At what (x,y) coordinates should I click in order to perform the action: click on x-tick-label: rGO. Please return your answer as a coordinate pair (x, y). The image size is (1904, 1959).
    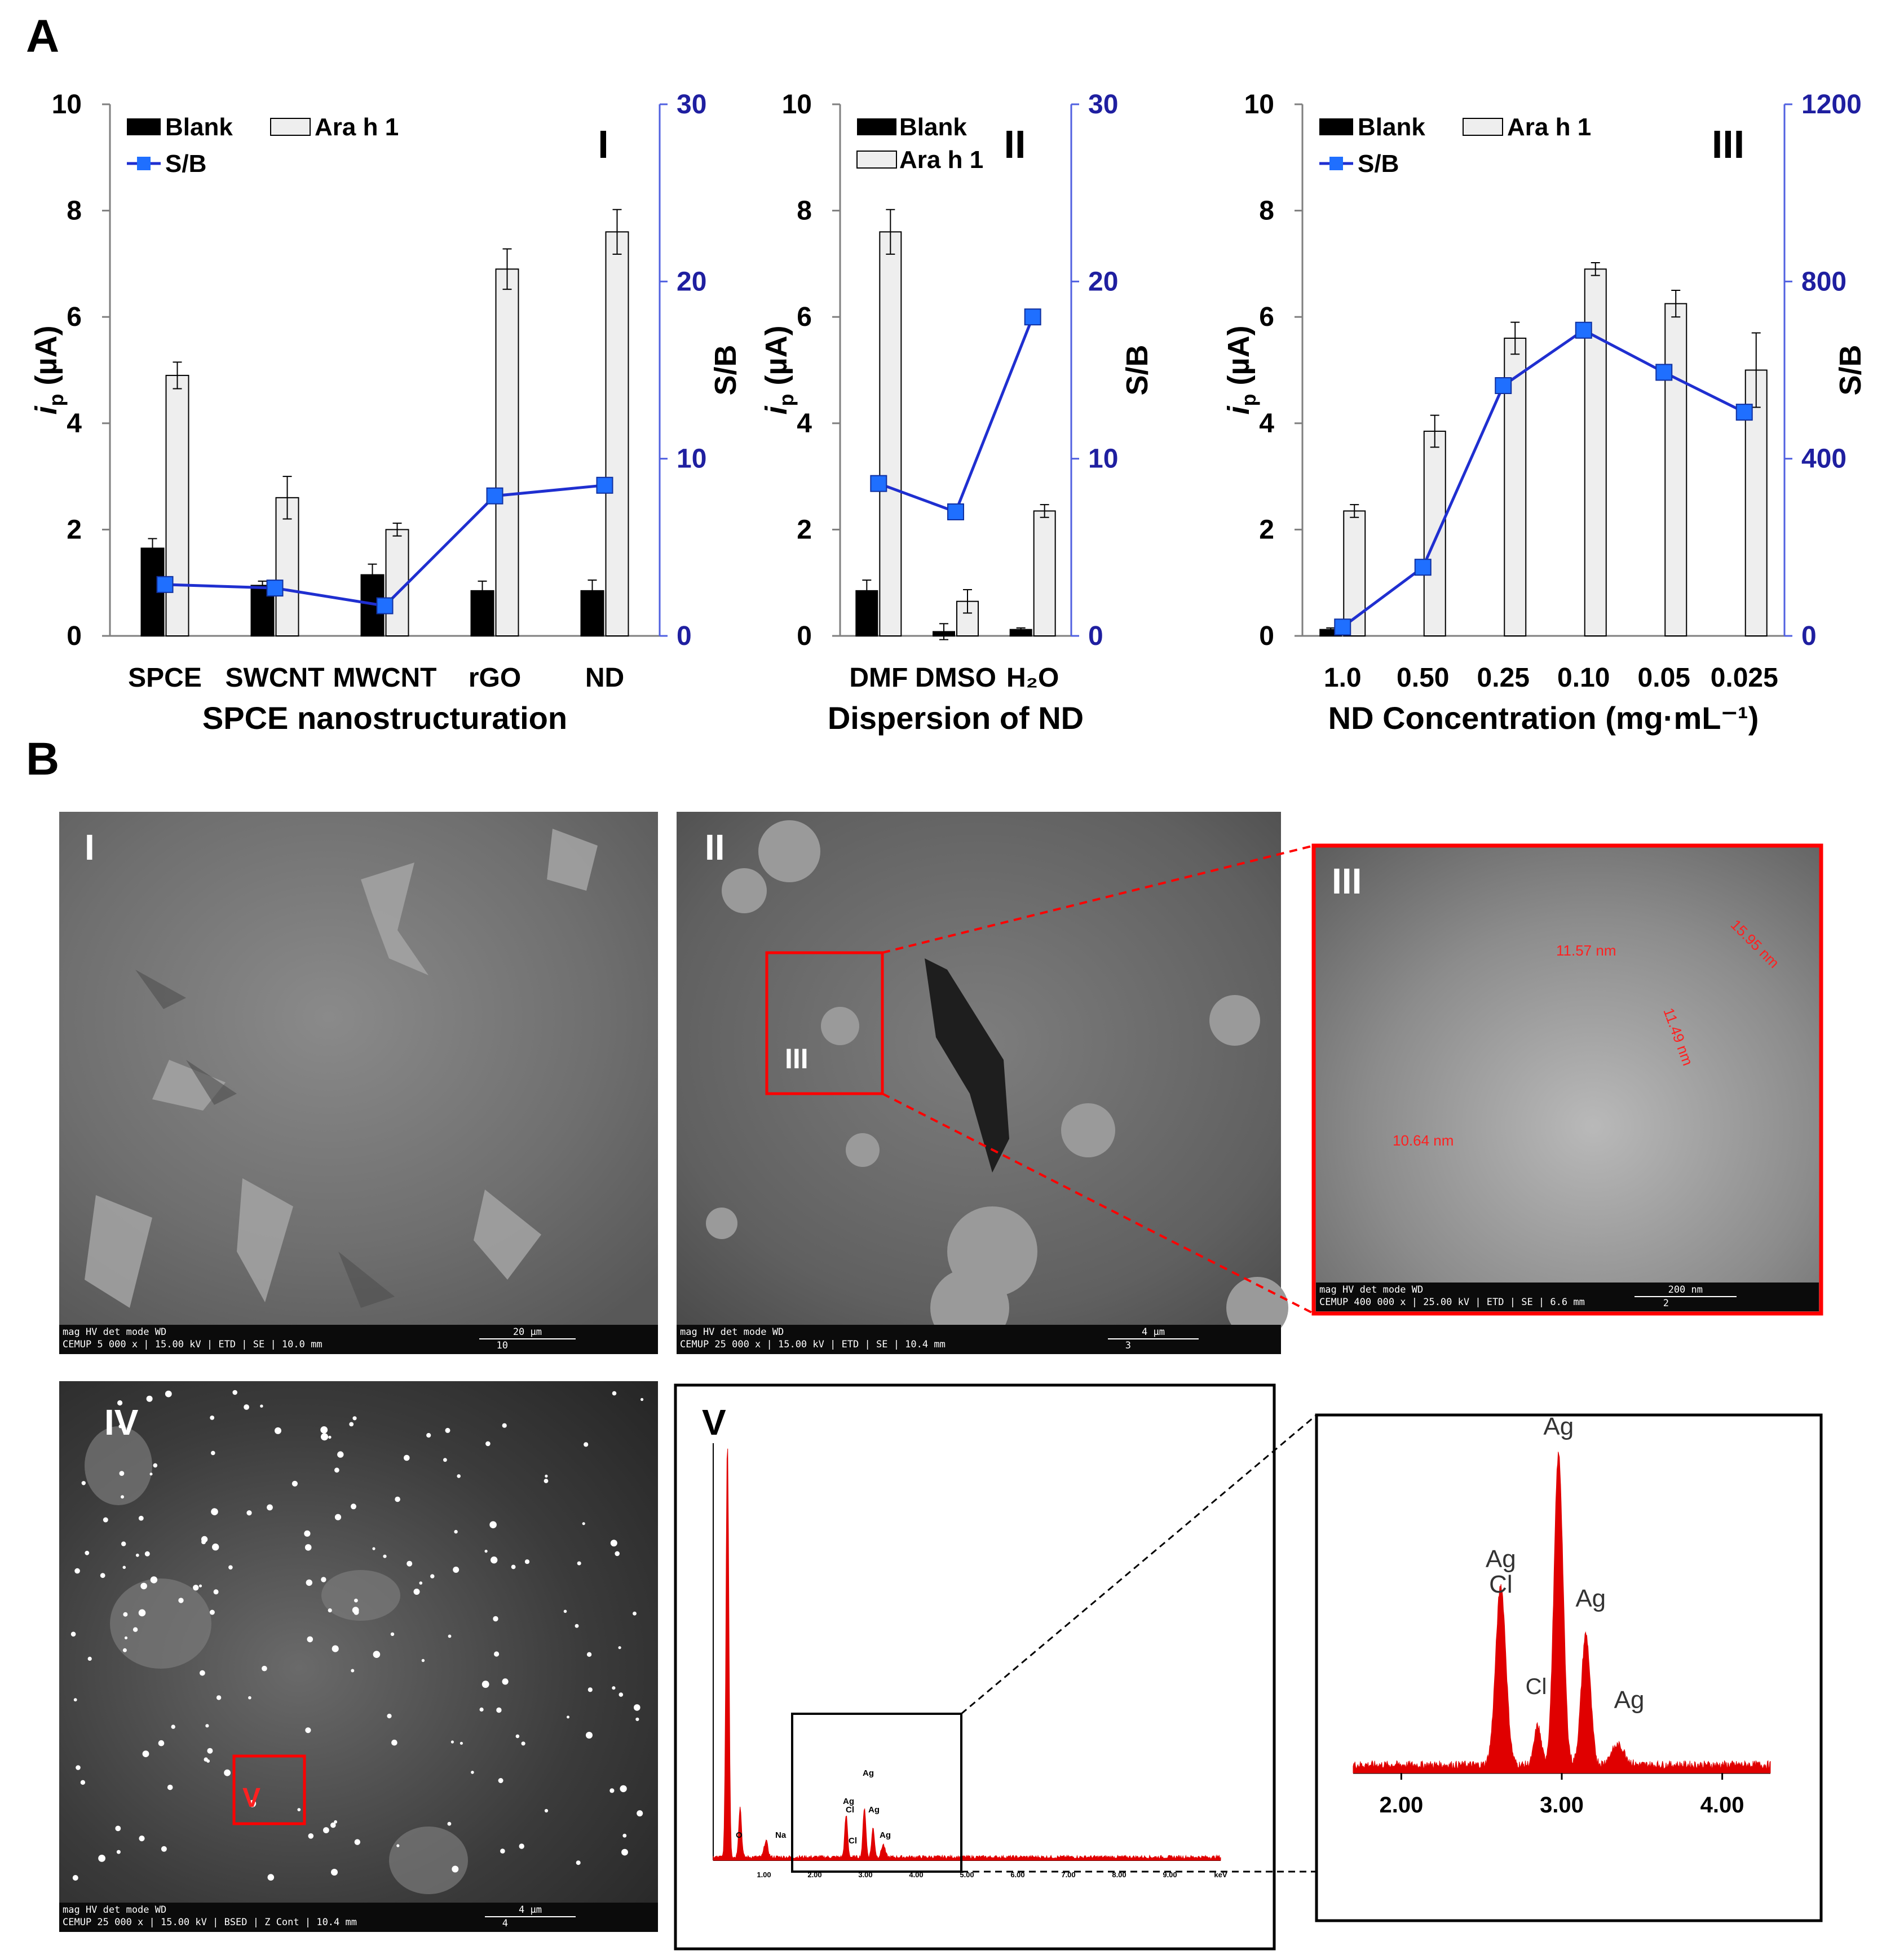
    Looking at the image, I should click on (495, 678).